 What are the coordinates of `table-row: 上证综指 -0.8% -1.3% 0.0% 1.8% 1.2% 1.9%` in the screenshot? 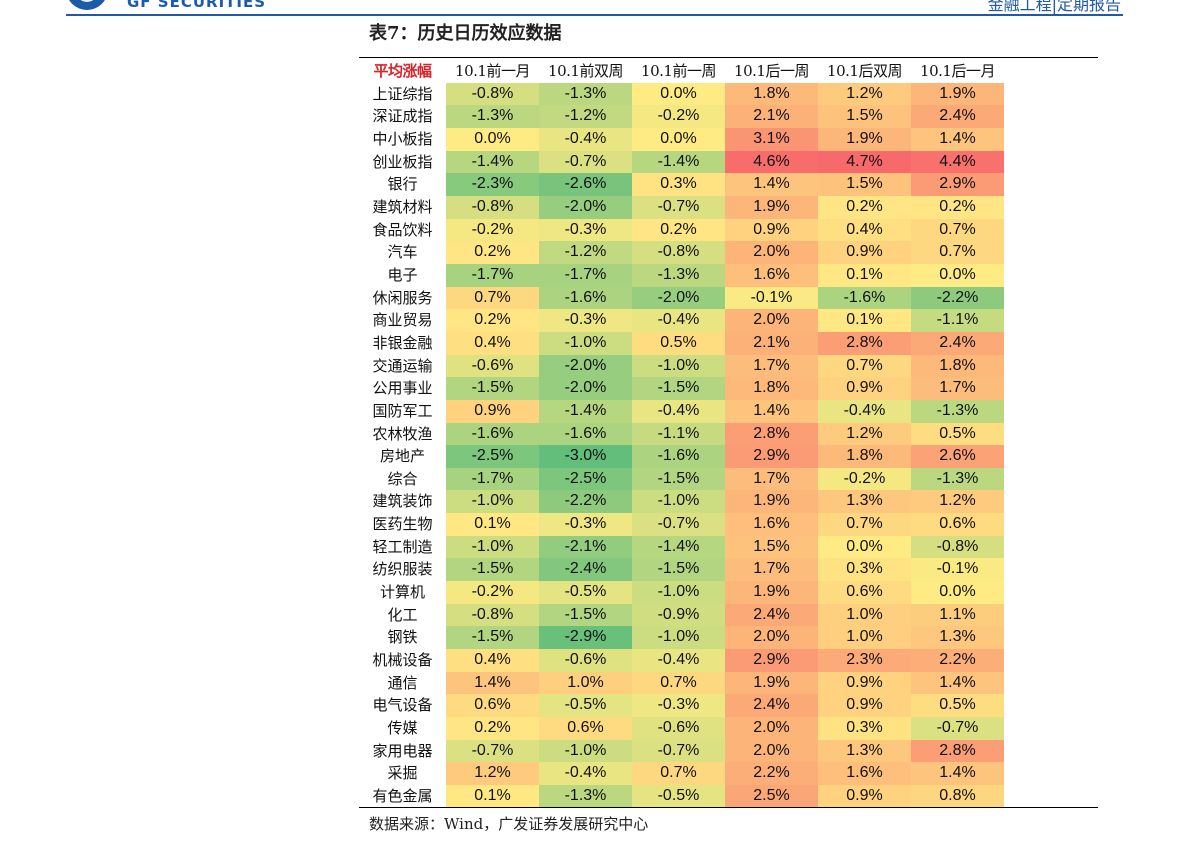 It's located at (681, 94).